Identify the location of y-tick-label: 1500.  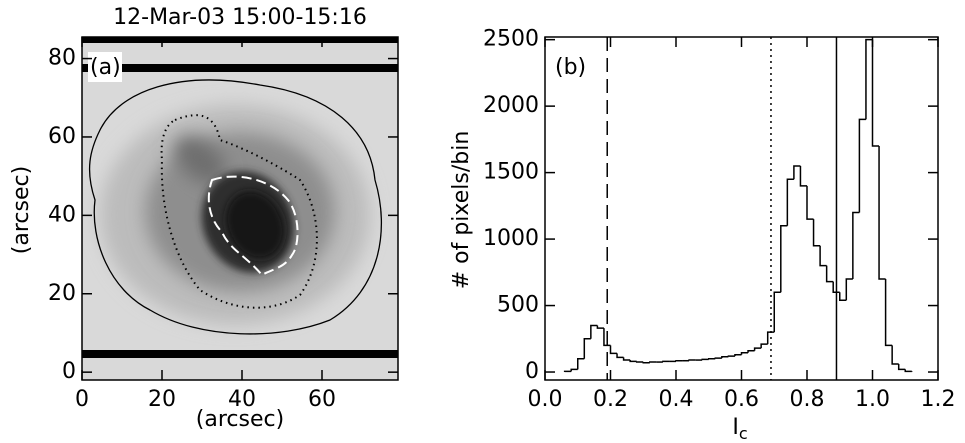
(511, 172).